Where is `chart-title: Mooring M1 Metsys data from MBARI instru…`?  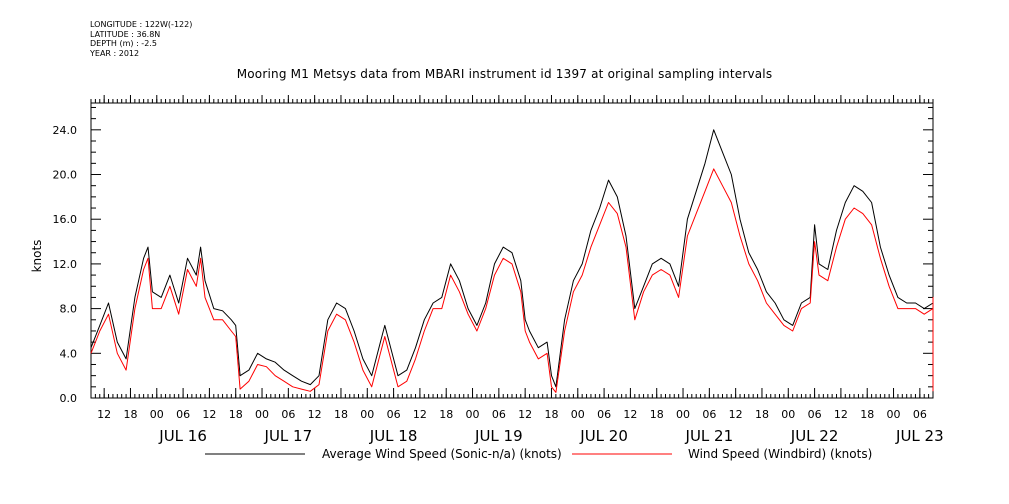 chart-title: Mooring M1 Metsys data from MBARI instru… is located at coordinates (504, 74).